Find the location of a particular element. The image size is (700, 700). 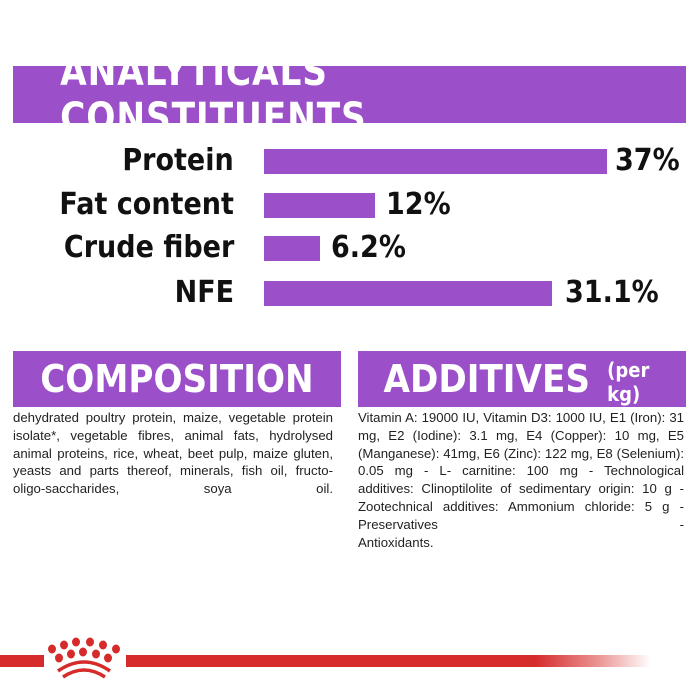

additives-banner: ADDITIVES (per kg) is located at coordinates (522, 379).